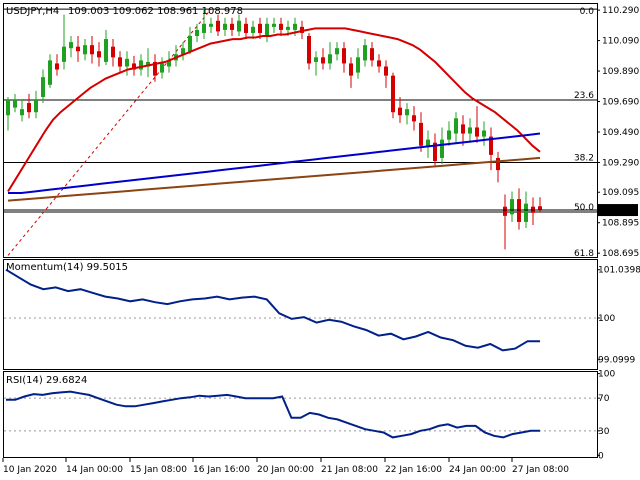 This screenshot has width=640, height=480. Describe the element at coordinates (620, 133) in the screenshot. I see `price-tick-label-4: 109.490` at that location.